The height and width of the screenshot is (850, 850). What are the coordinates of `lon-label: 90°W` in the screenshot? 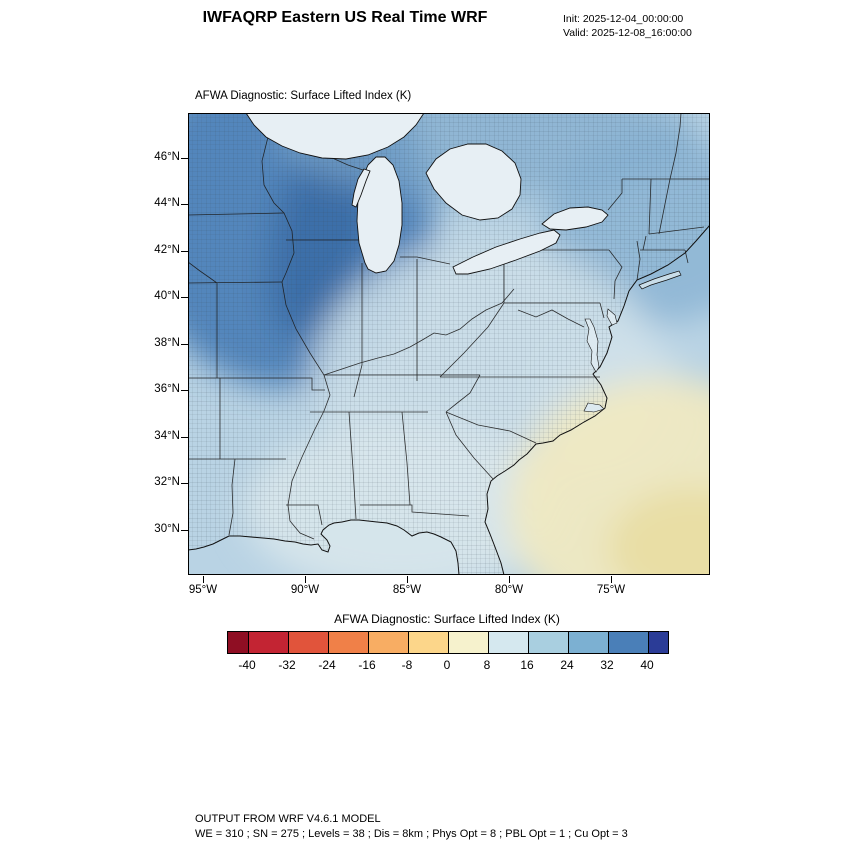 It's located at (305, 590).